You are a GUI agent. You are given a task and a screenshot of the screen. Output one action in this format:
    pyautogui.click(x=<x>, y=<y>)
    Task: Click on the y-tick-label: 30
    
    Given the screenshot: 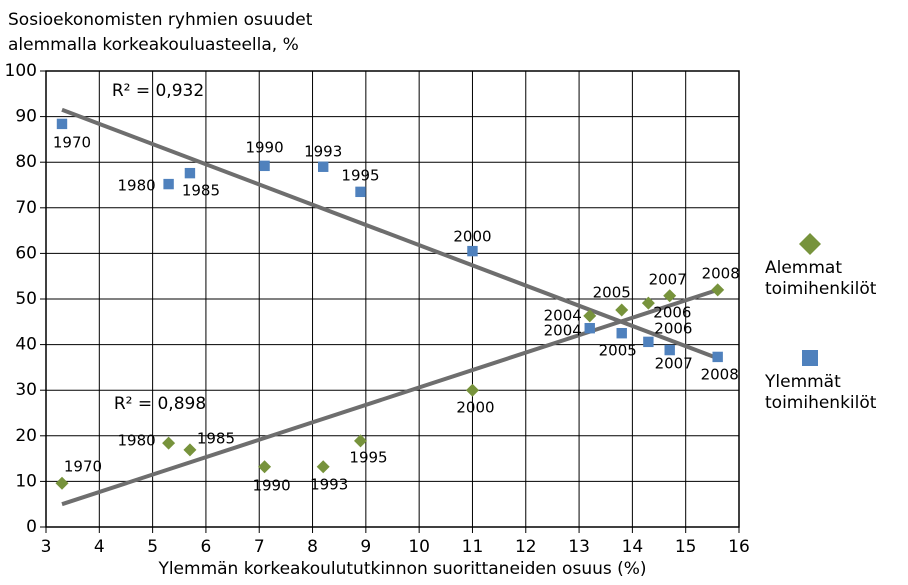 What is the action you would take?
    pyautogui.click(x=26, y=390)
    